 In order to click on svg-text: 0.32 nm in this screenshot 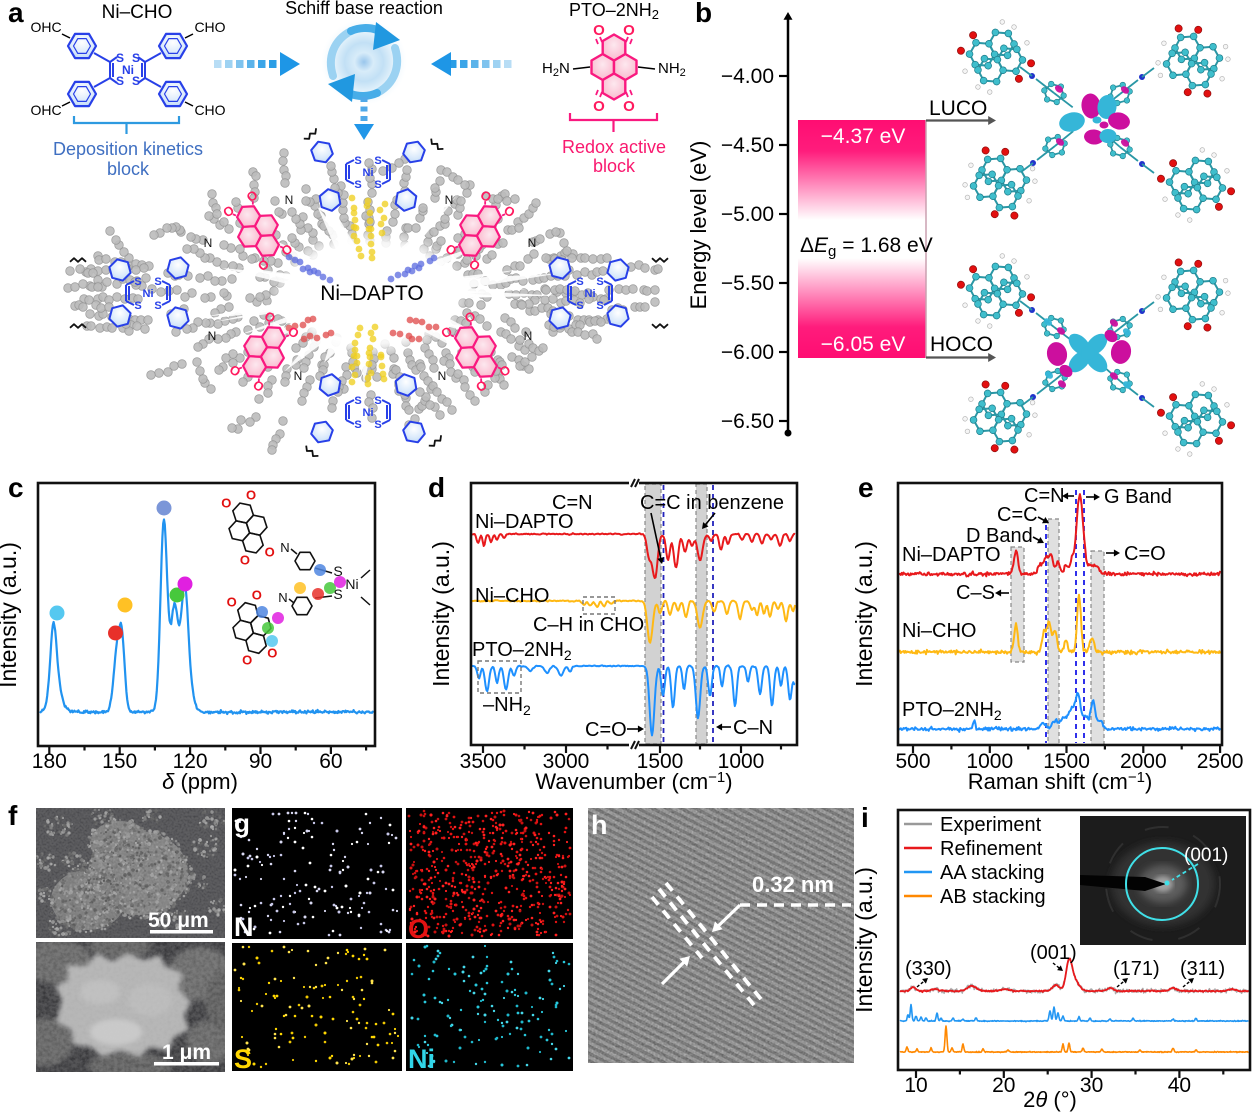, I will do `click(793, 884)`.